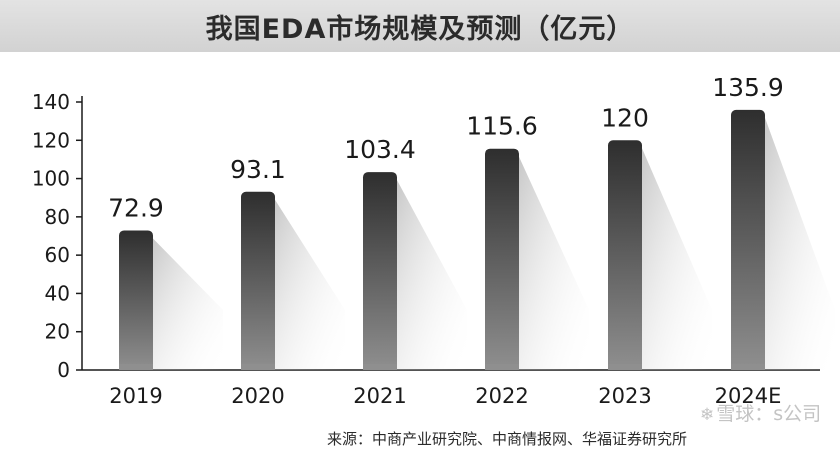 The width and height of the screenshot is (840, 451). What do you see at coordinates (420, 29) in the screenshot?
I see `chart-title: 我国EDA市场规模及预测（亿元）` at bounding box center [420, 29].